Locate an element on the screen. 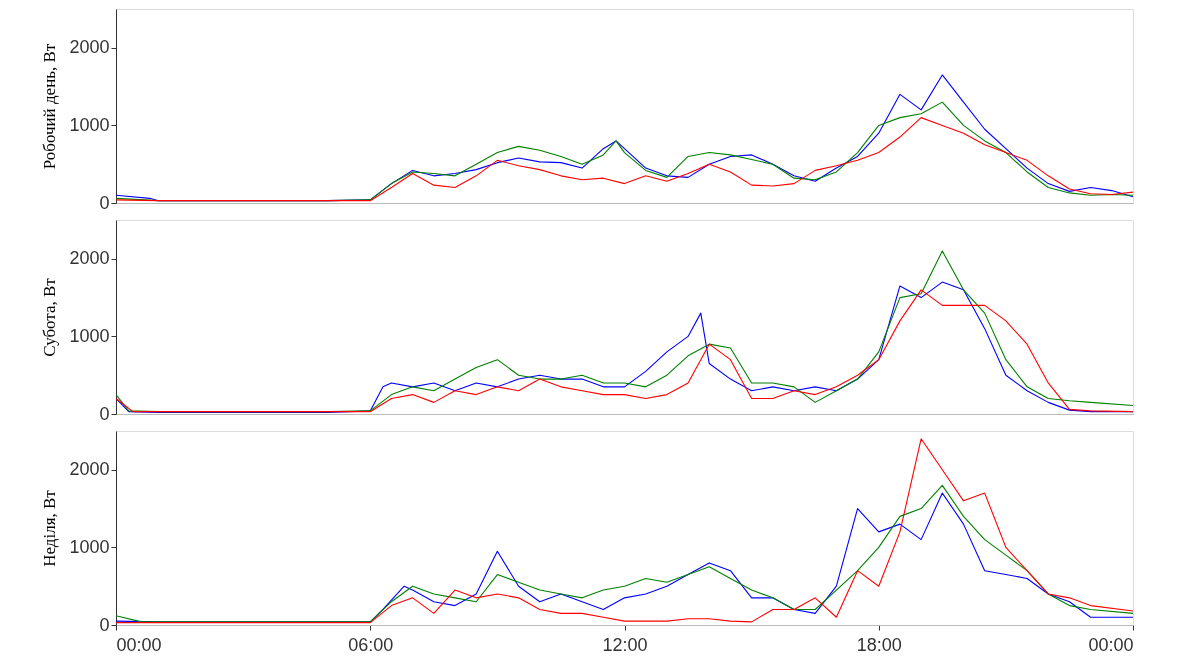 The width and height of the screenshot is (1184, 666). y-axis-title: Неділя, Вт is located at coordinates (50, 528).